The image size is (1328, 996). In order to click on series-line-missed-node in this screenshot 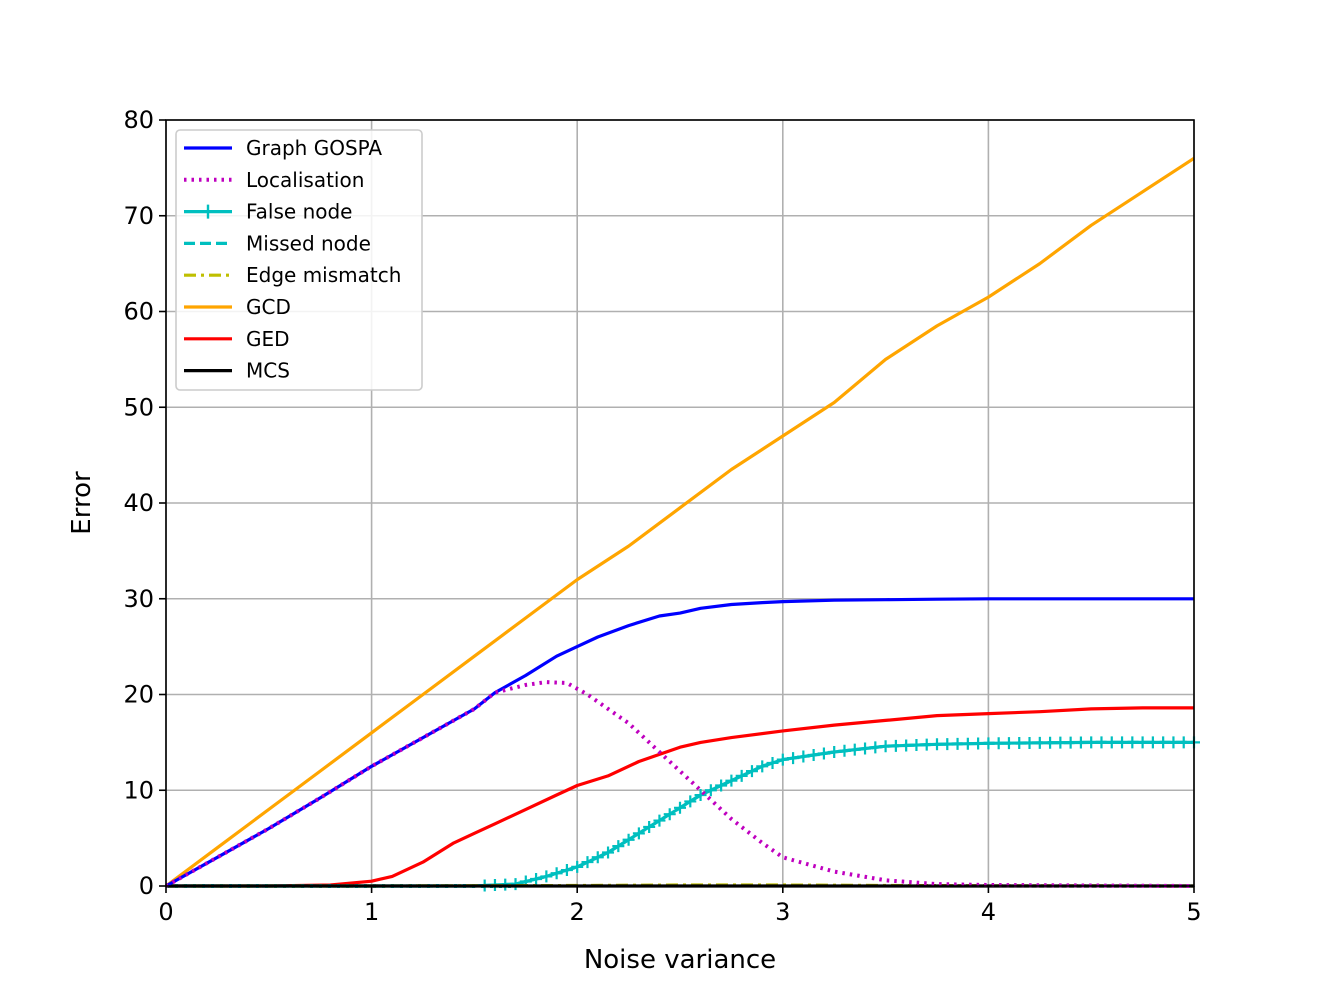, I will do `click(680, 814)`.